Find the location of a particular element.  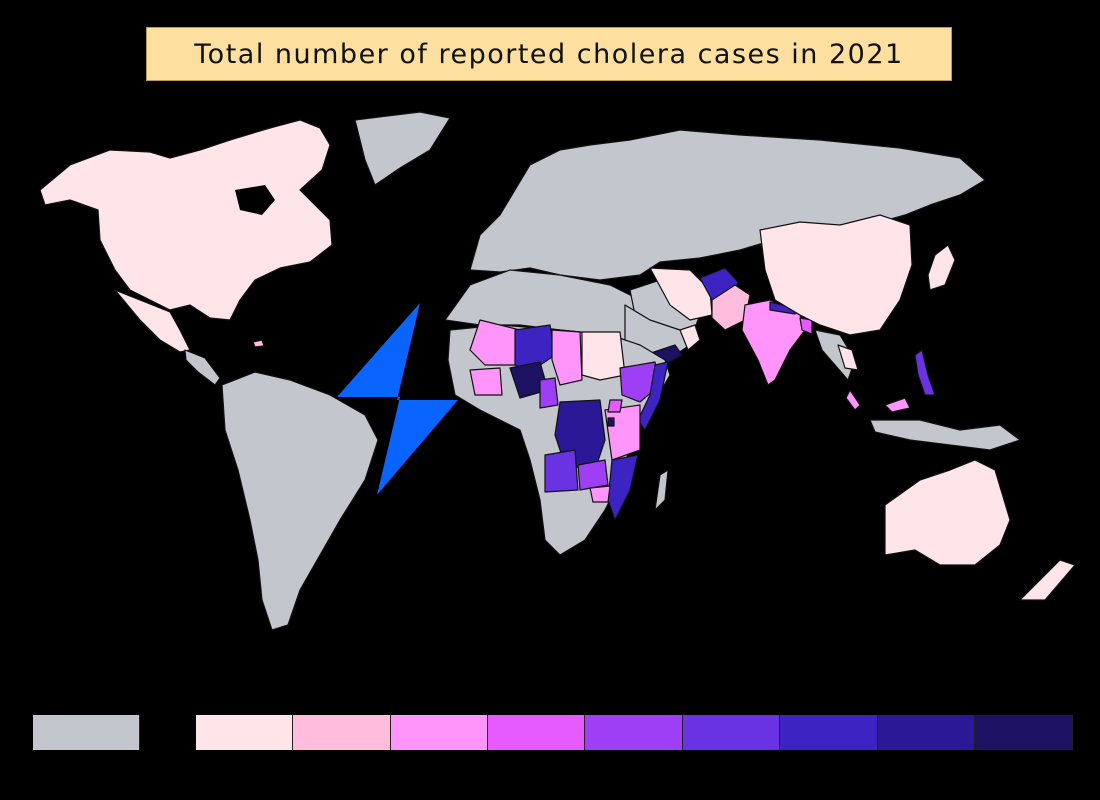

legend-swatch-no-data is located at coordinates (86, 732).